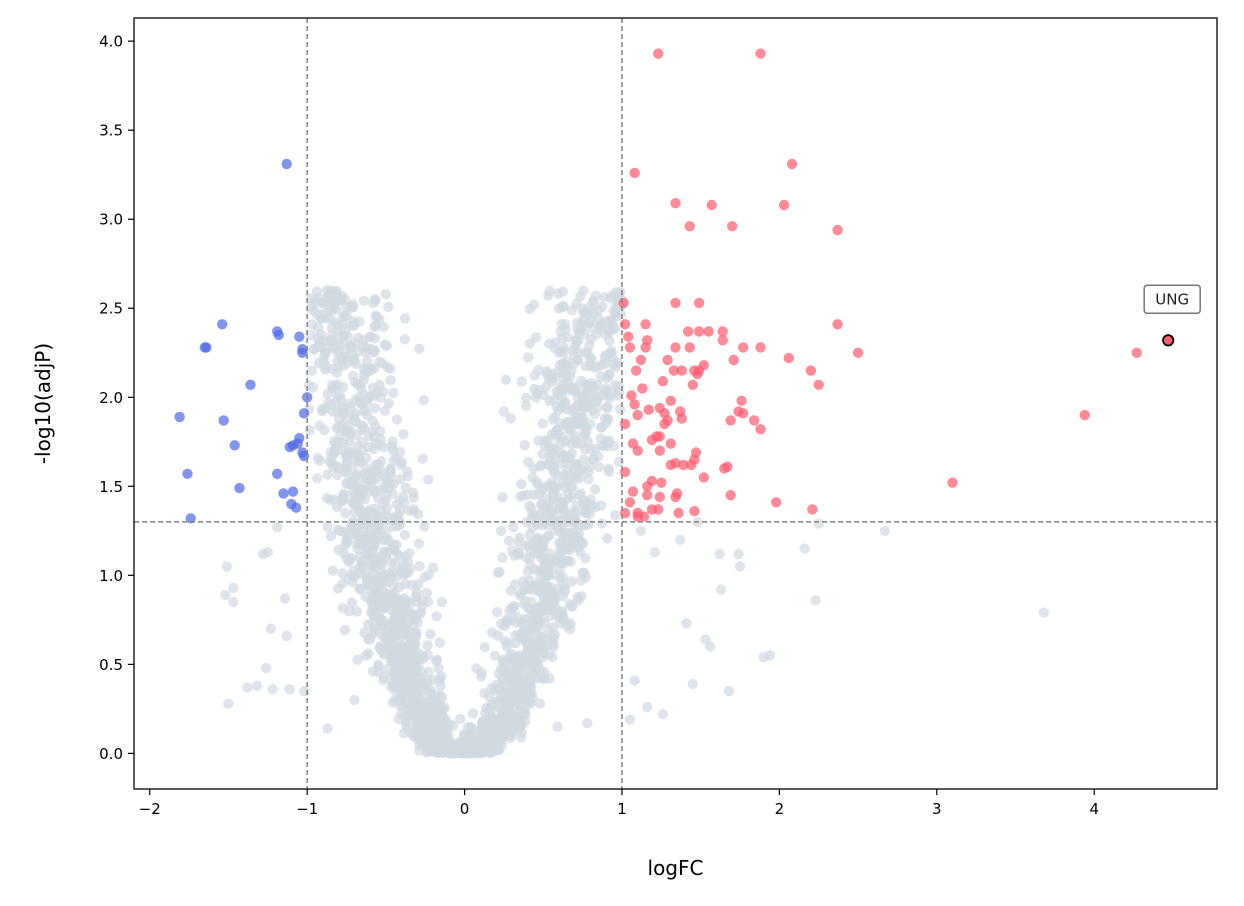 The height and width of the screenshot is (906, 1244). What do you see at coordinates (150, 809) in the screenshot?
I see `x-tick-label: −2` at bounding box center [150, 809].